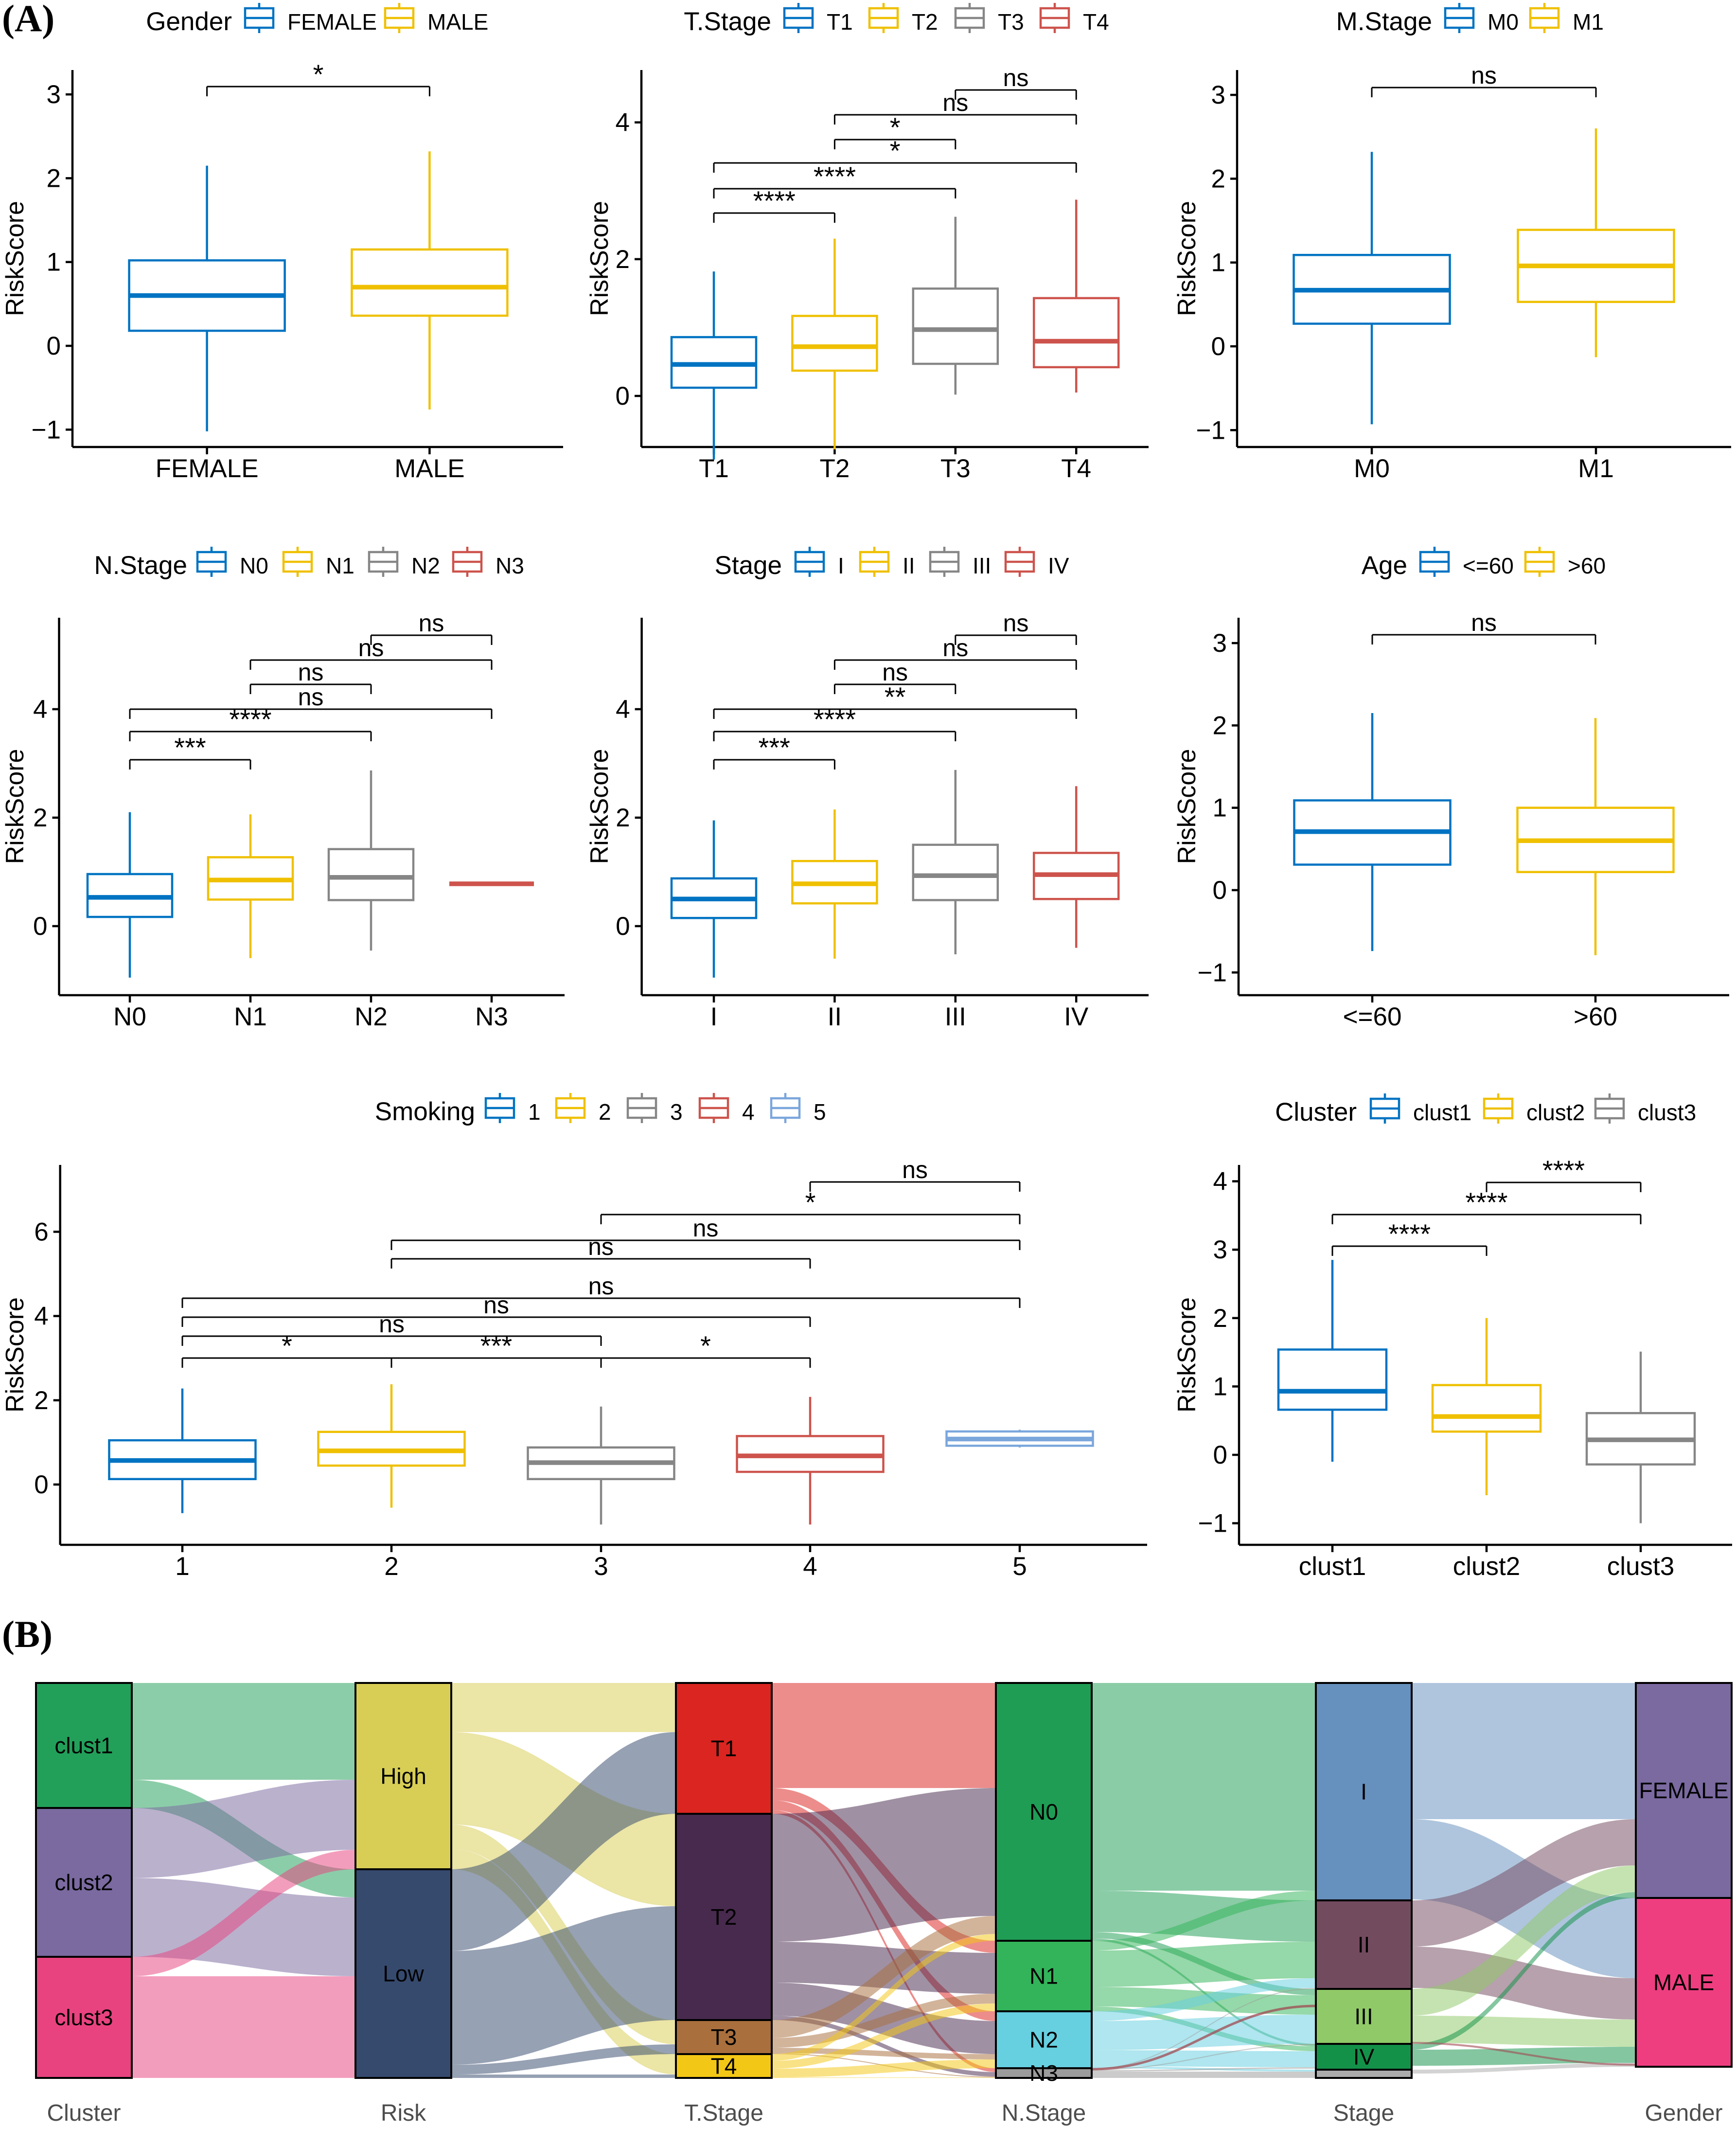 This screenshot has height=2129, width=1736. What do you see at coordinates (1077, 1017) in the screenshot?
I see `svg-text: IV` at bounding box center [1077, 1017].